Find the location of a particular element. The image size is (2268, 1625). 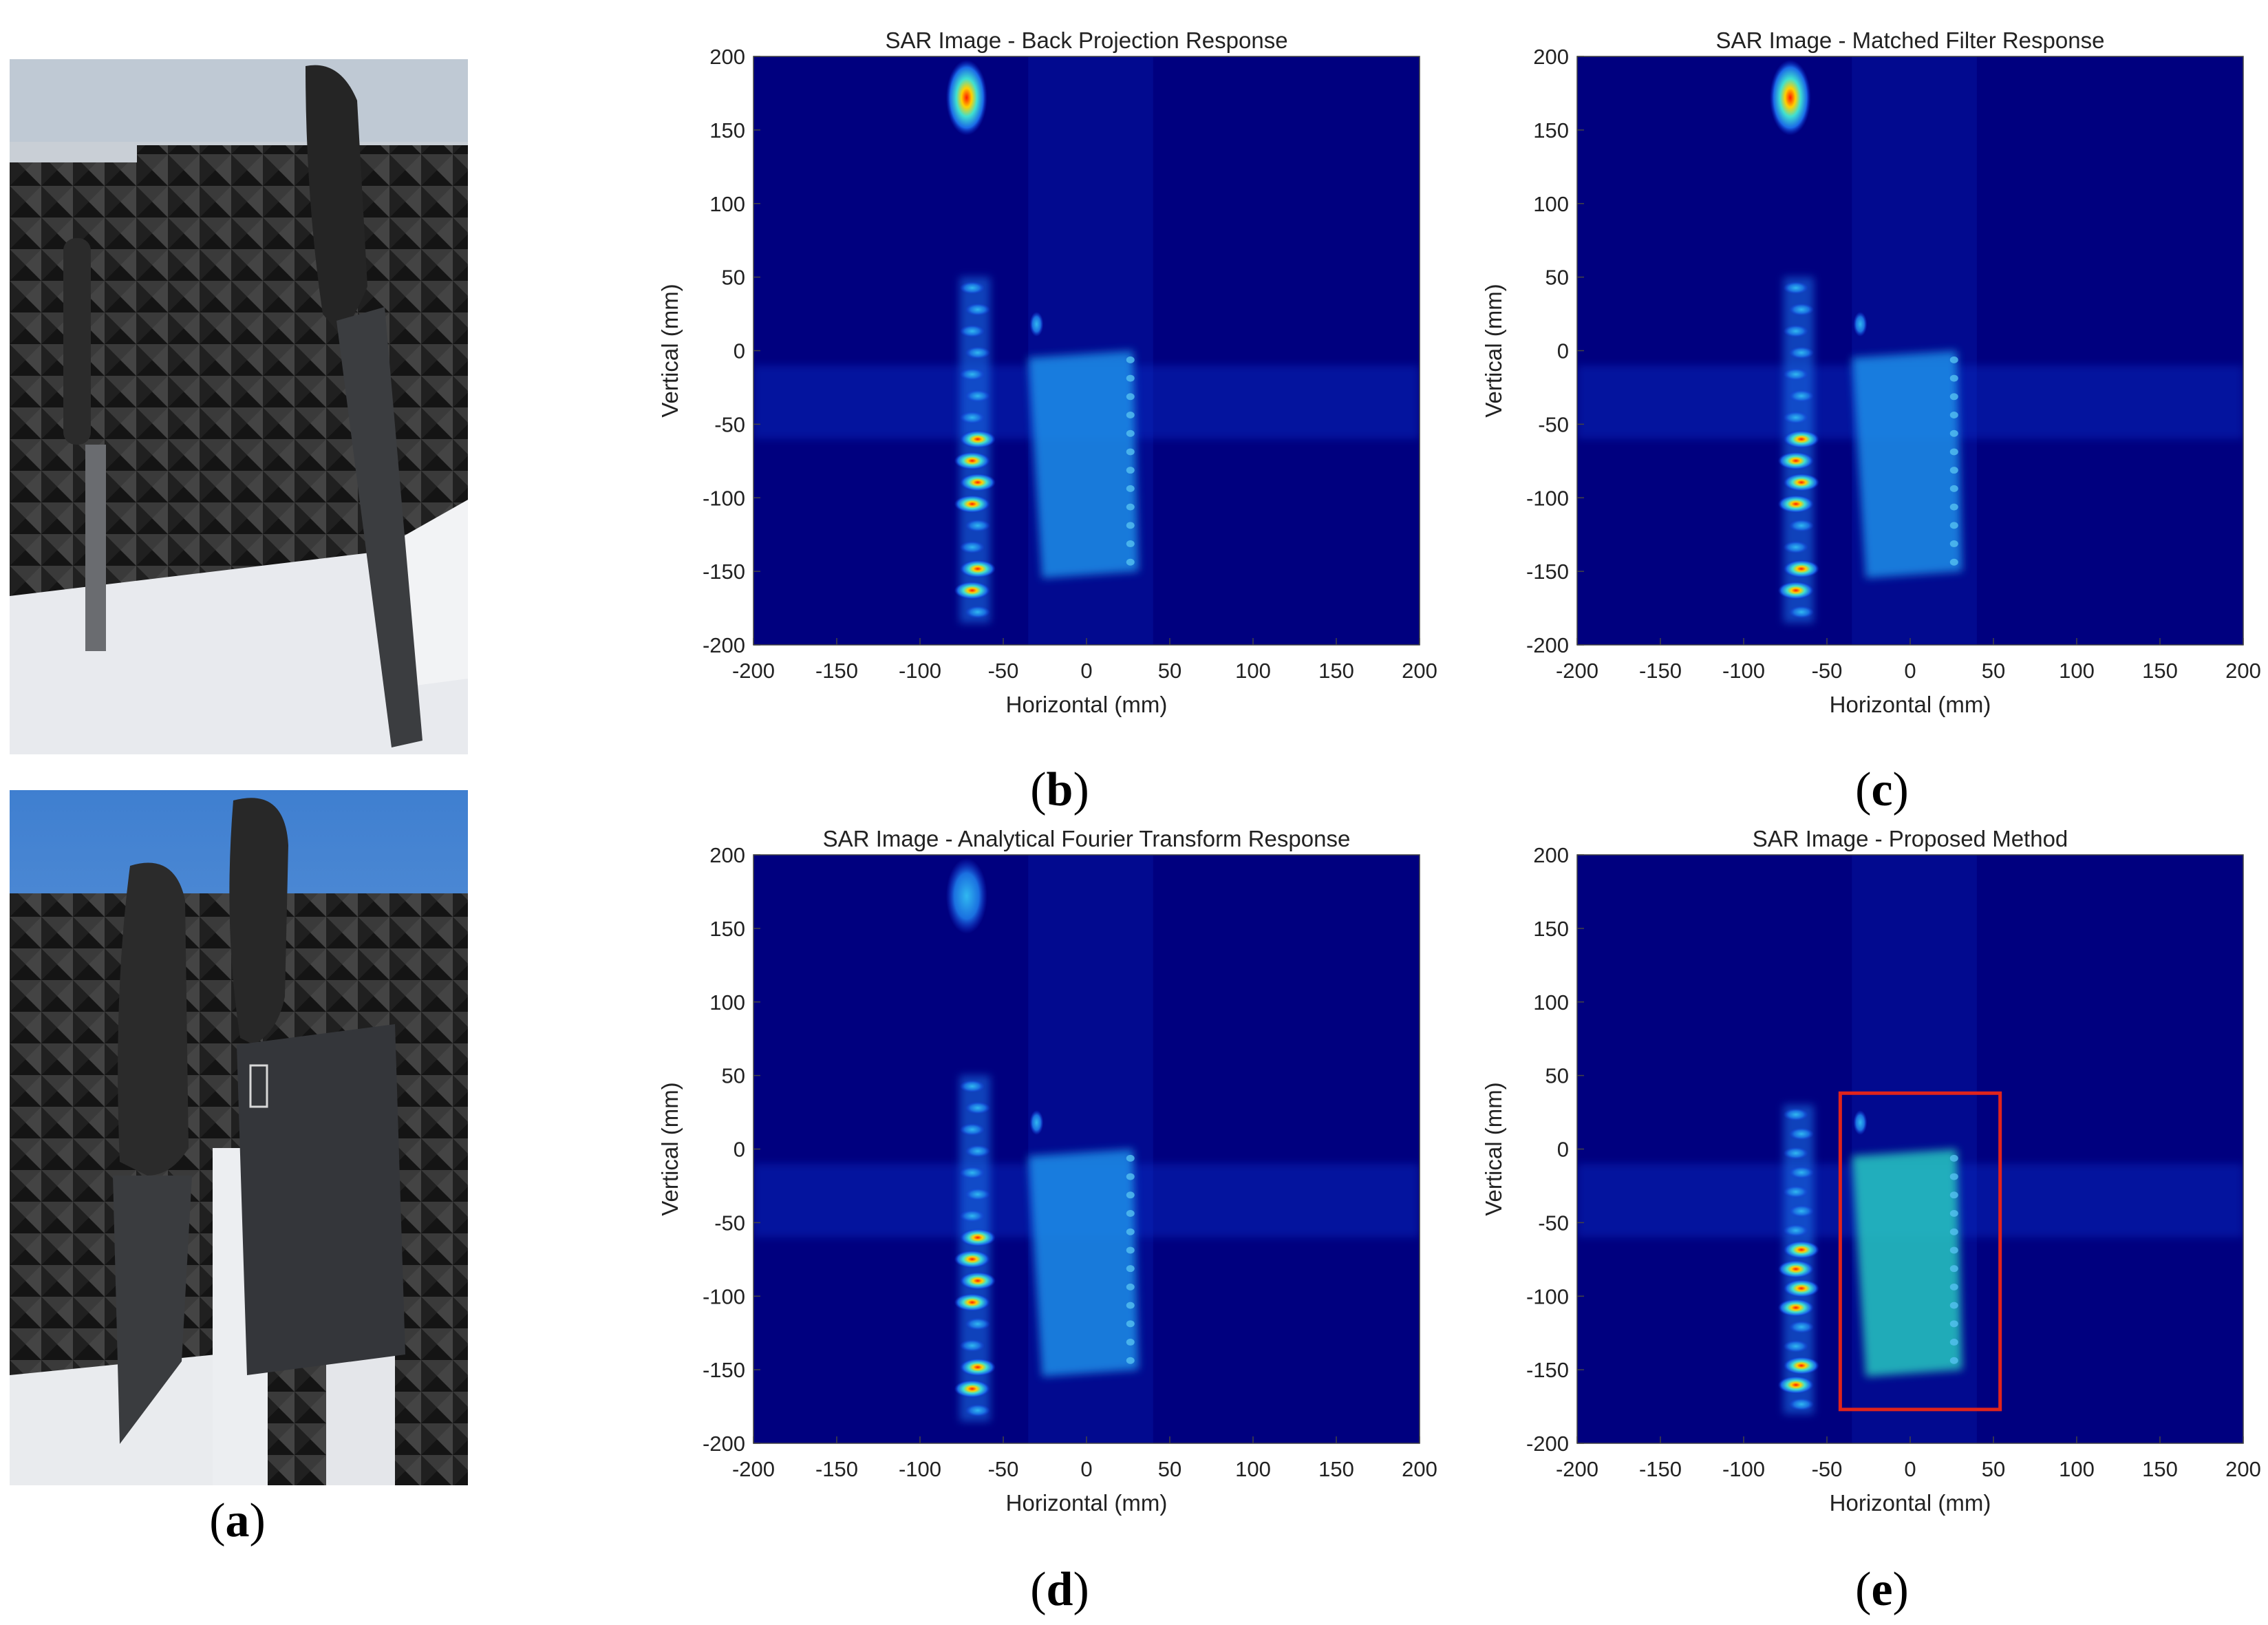

panel-label-b: (b) is located at coordinates (1059, 789).